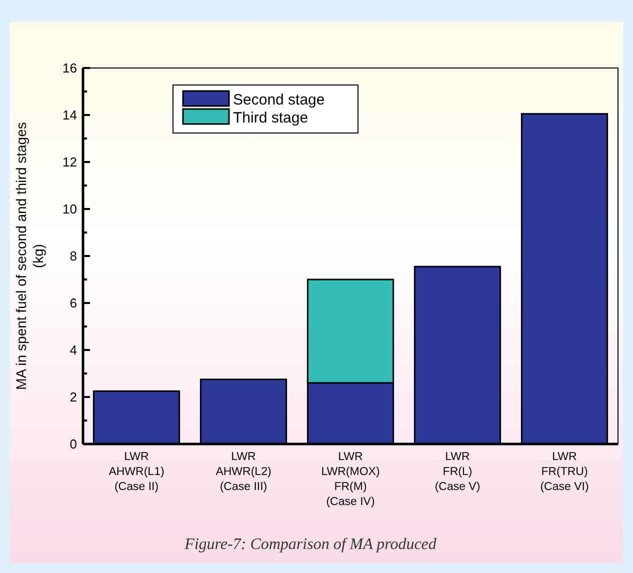 This screenshot has width=633, height=573. Describe the element at coordinates (73, 303) in the screenshot. I see `y-tick-label: 6` at that location.